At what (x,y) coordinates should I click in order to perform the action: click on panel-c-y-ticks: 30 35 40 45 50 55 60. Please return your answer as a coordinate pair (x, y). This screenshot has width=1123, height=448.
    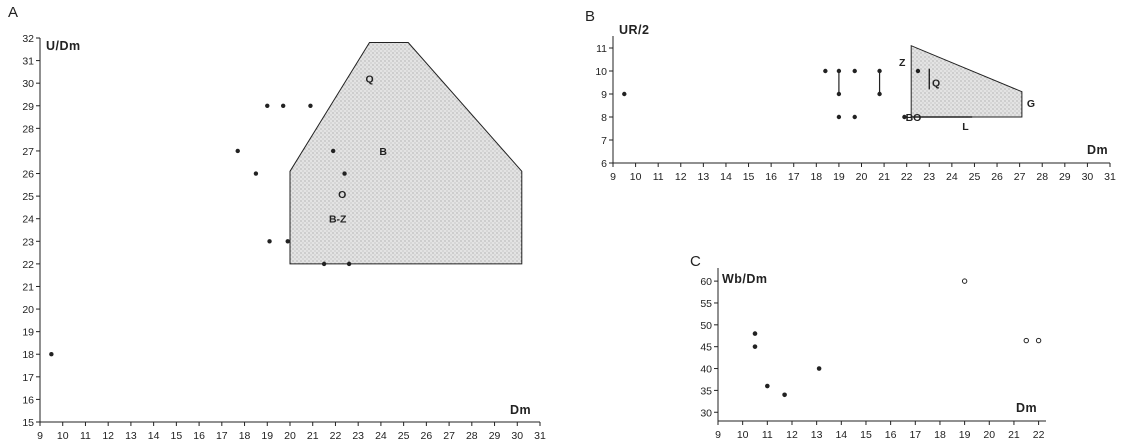
    Looking at the image, I should click on (709, 347).